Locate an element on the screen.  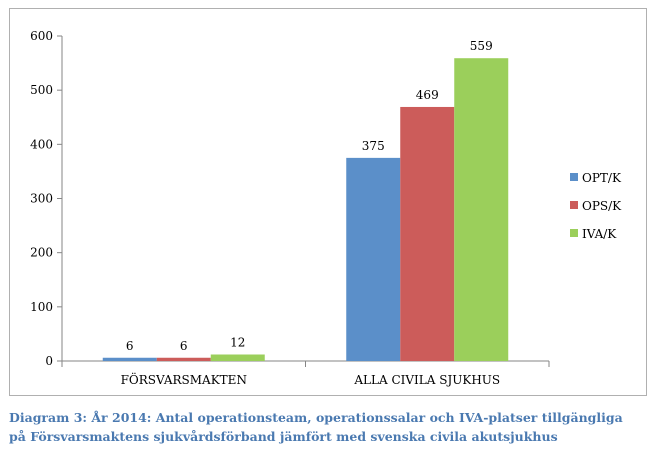
y-tick-label: 200 is located at coordinates (41, 253).